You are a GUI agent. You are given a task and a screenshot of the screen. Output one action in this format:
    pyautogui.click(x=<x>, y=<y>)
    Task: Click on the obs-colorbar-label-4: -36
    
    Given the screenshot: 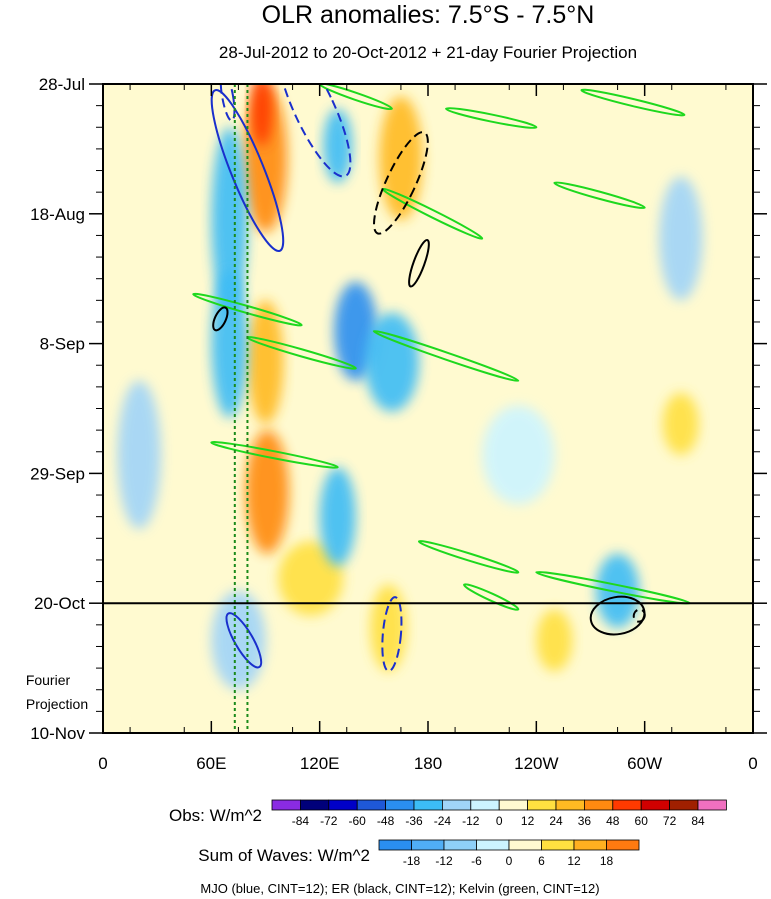 What is the action you would take?
    pyautogui.click(x=414, y=821)
    